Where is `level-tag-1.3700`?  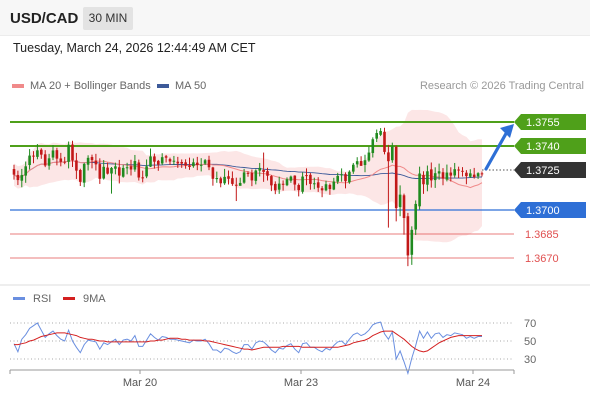
level-tag-1.3700 is located at coordinates (550, 210).